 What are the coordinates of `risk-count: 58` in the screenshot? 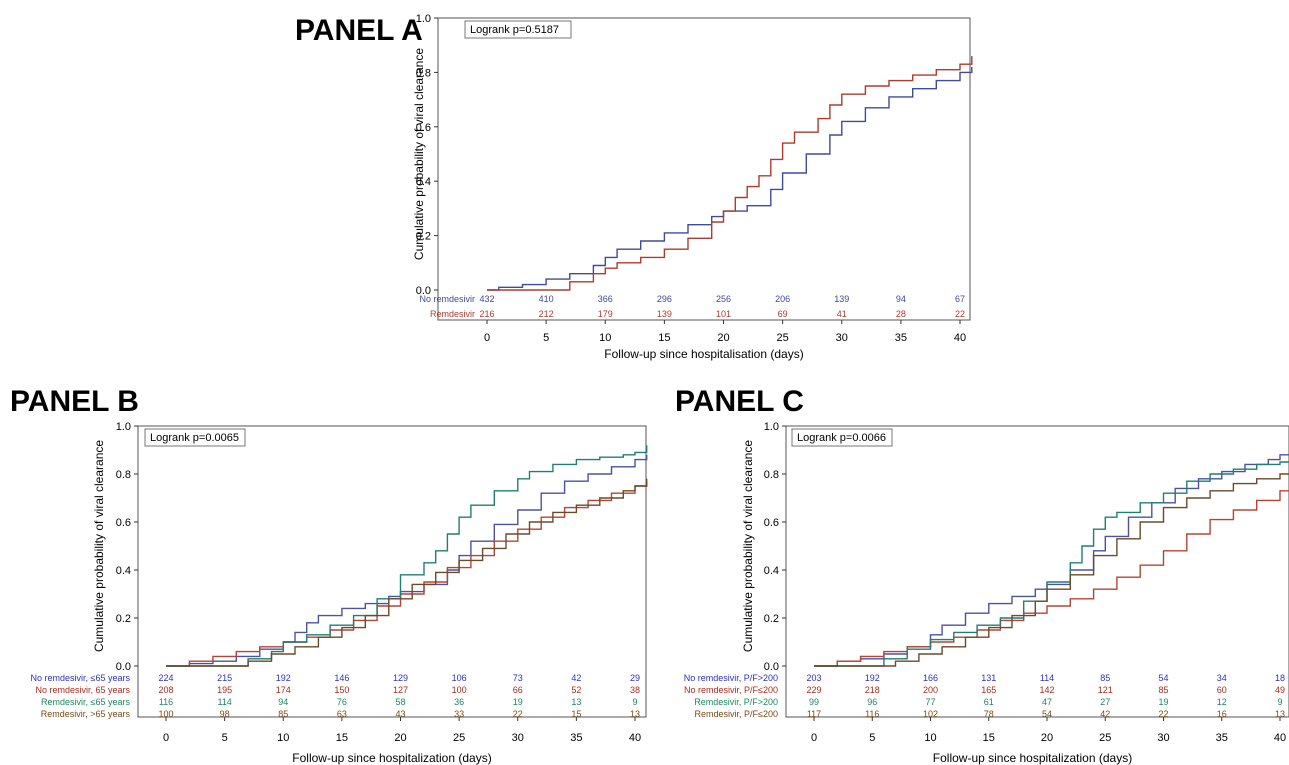 It's located at (400, 702).